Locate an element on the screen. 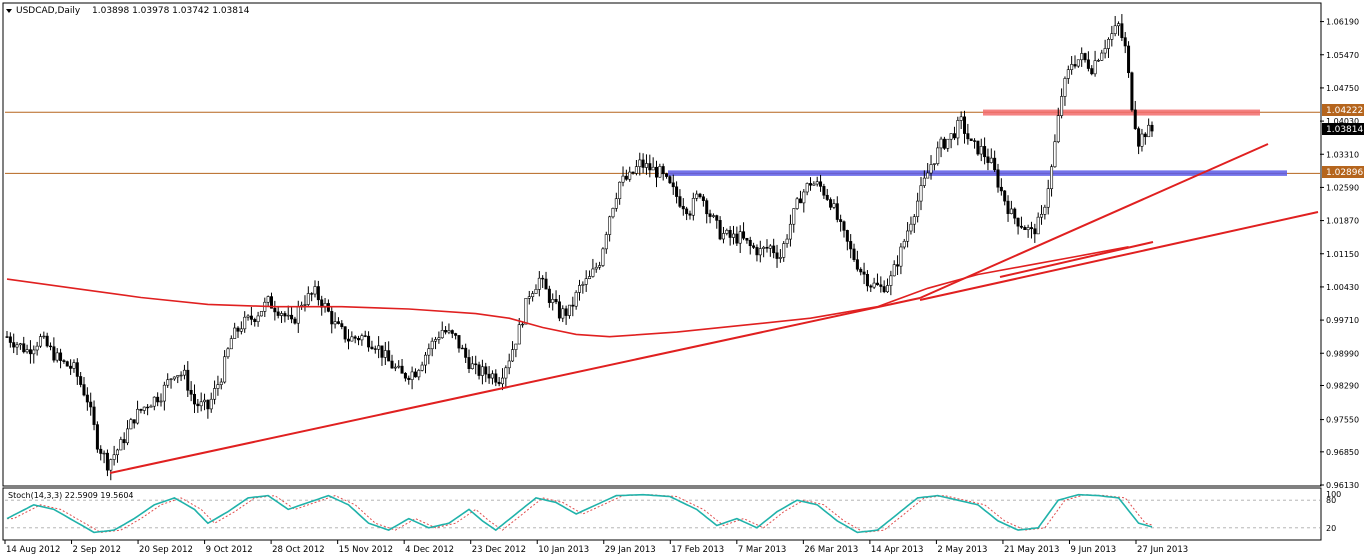 Image resolution: width=1365 pixels, height=558 pixels. stochastic-indicator: 80 20 100 is located at coordinates (673, 512).